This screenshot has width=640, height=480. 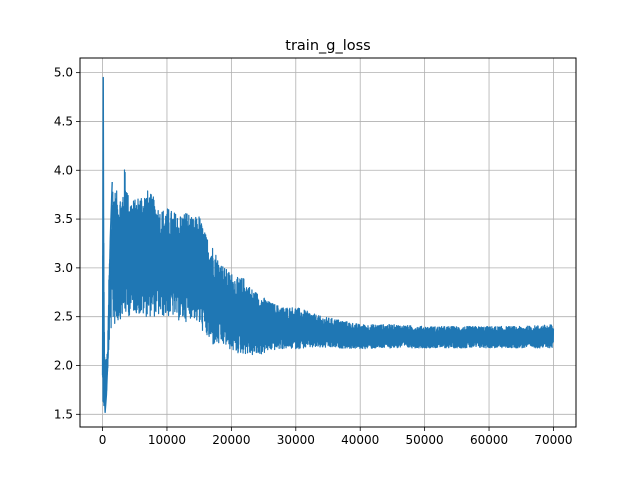 What do you see at coordinates (231, 440) in the screenshot?
I see `x-tick-label: 20000` at bounding box center [231, 440].